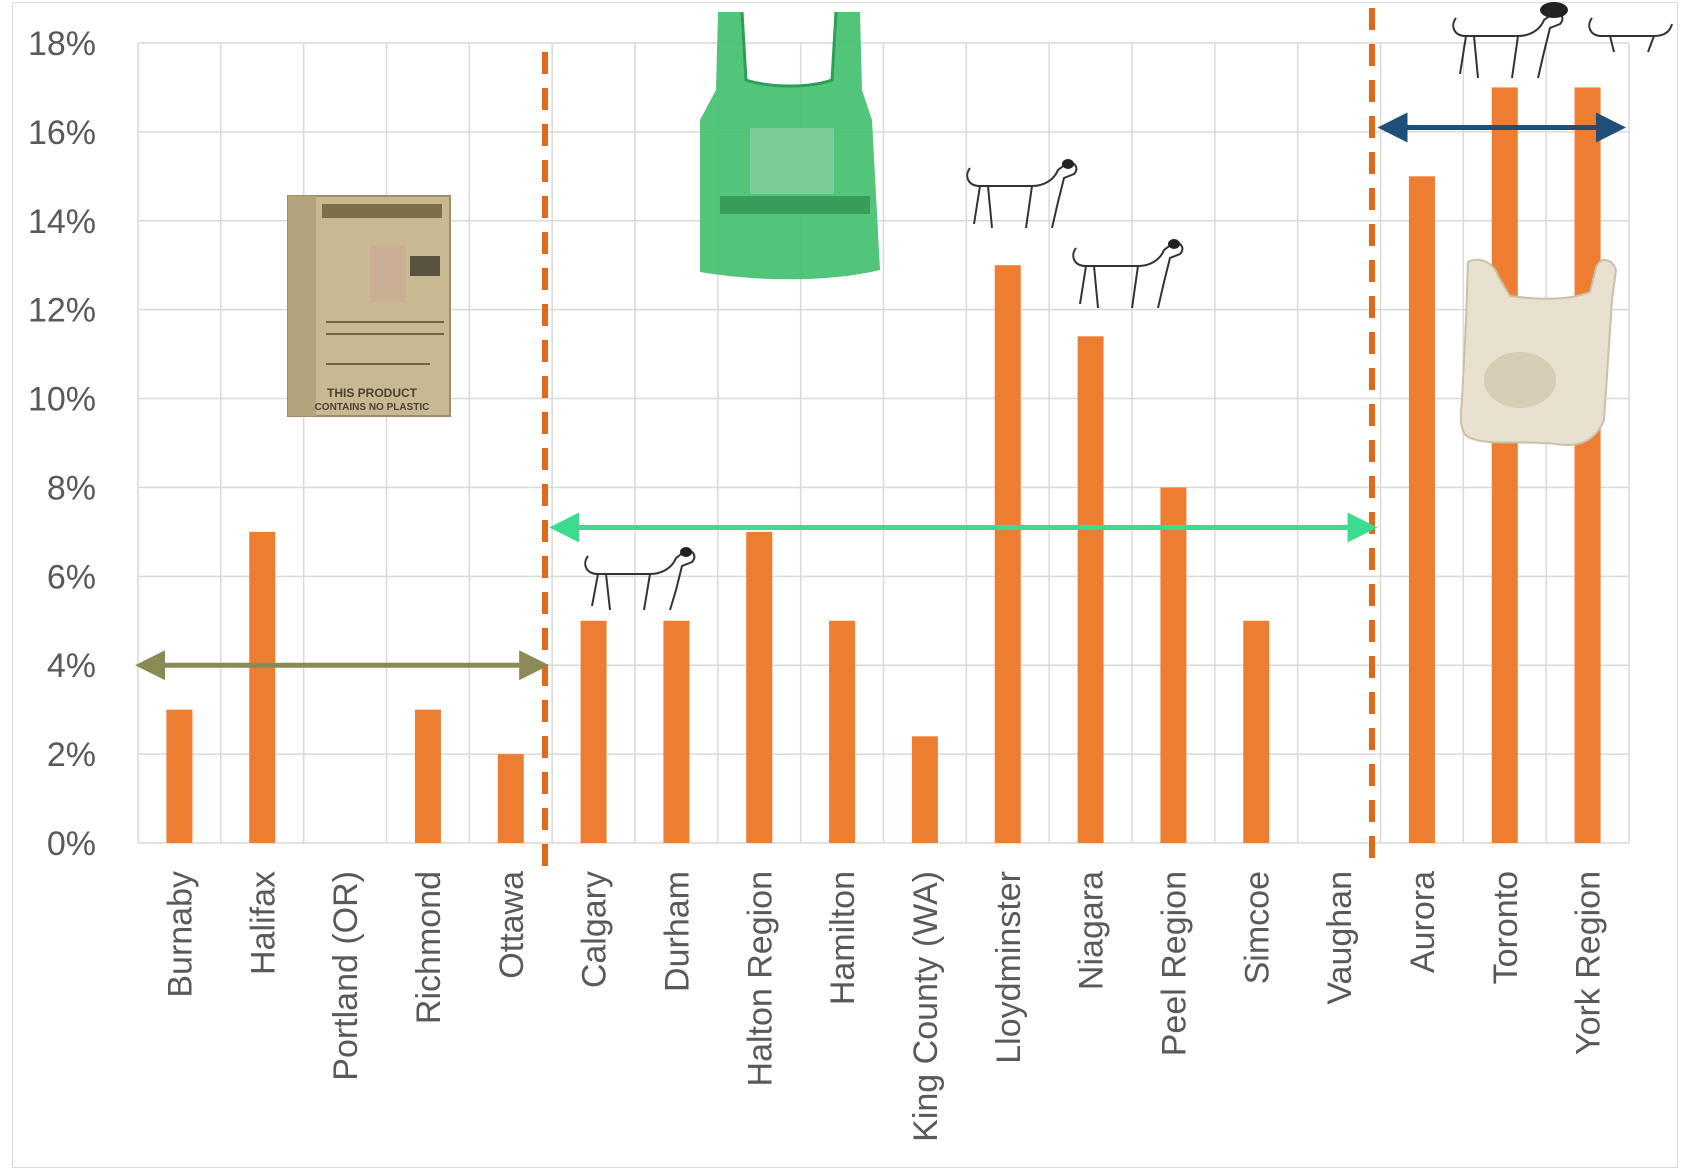 Image resolution: width=1698 pixels, height=1173 pixels. What do you see at coordinates (1506, 927) in the screenshot?
I see `category-label: Toronto` at bounding box center [1506, 927].